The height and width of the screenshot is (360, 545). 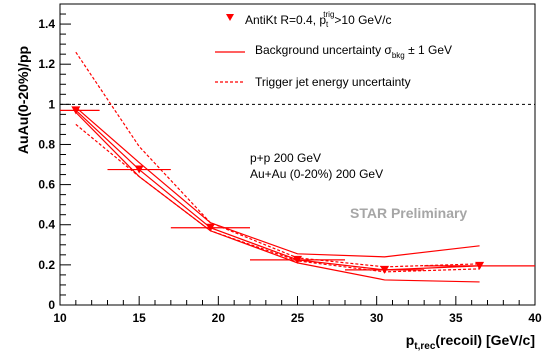 What do you see at coordinates (51, 104) in the screenshot?
I see `y-tick-label: 1` at bounding box center [51, 104].